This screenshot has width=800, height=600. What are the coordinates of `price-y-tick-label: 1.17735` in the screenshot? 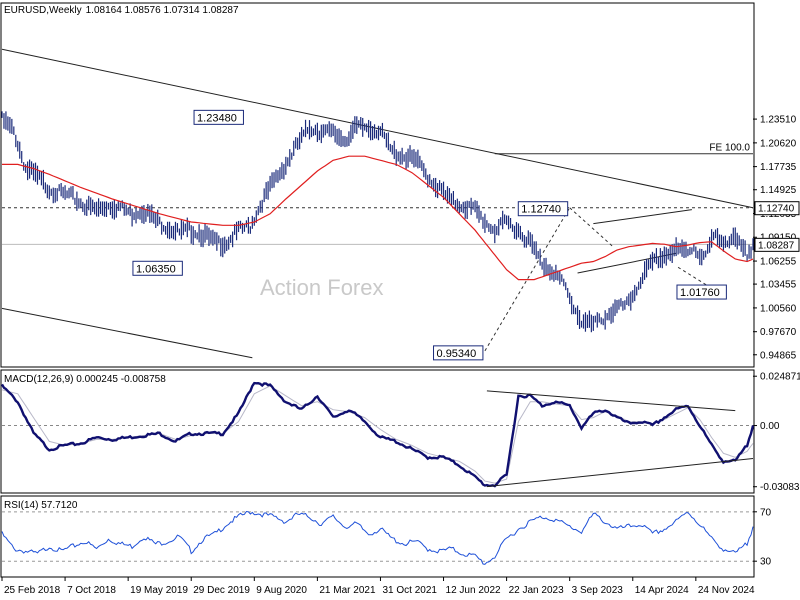 It's located at (778, 167).